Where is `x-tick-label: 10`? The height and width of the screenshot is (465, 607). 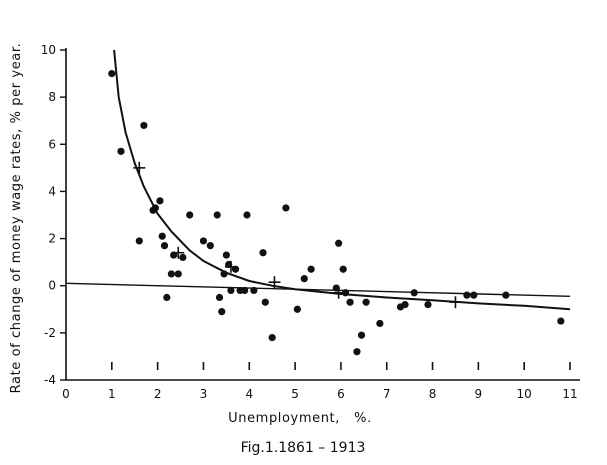
x-tick-label: 10 is located at coordinates (524, 394).